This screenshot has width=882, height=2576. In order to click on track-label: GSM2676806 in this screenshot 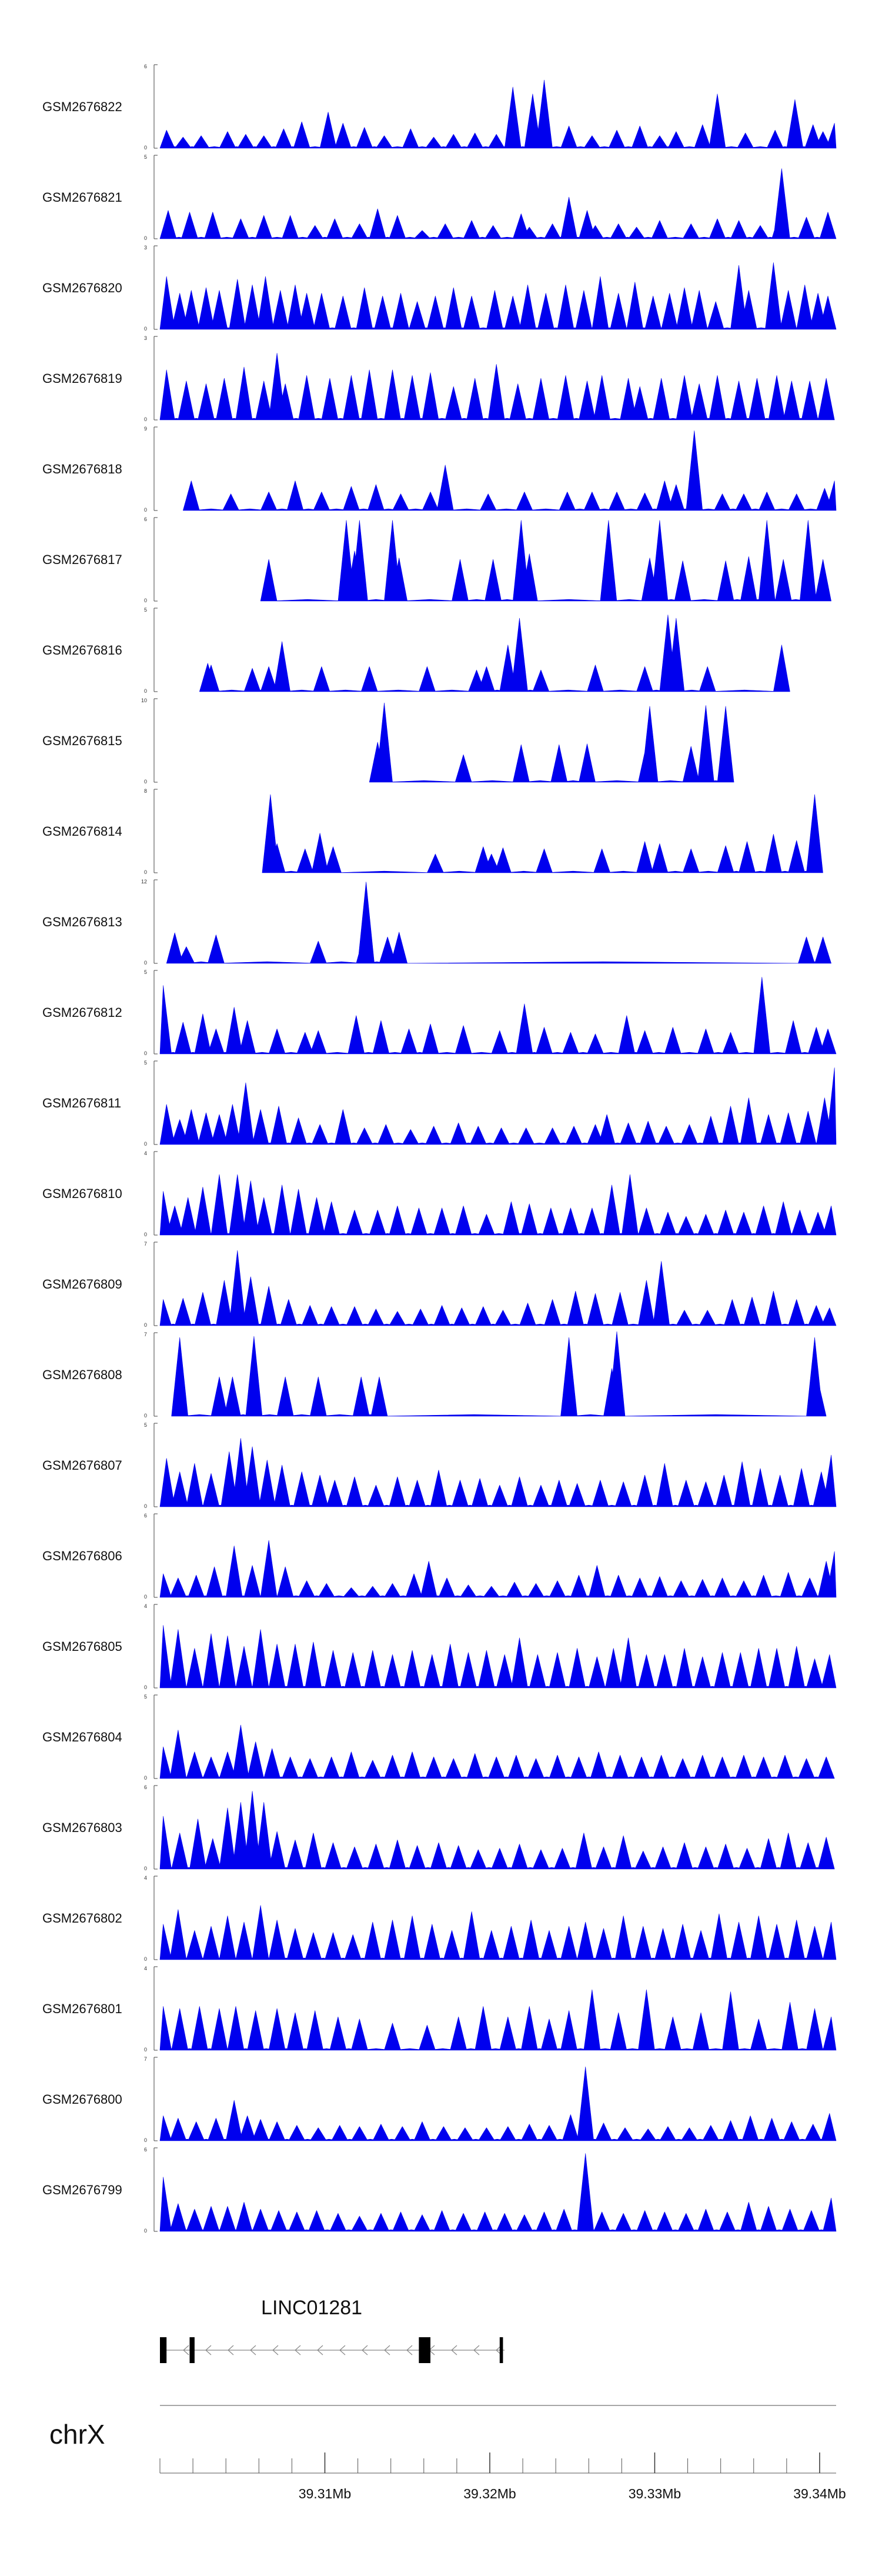, I will do `click(82, 1556)`.